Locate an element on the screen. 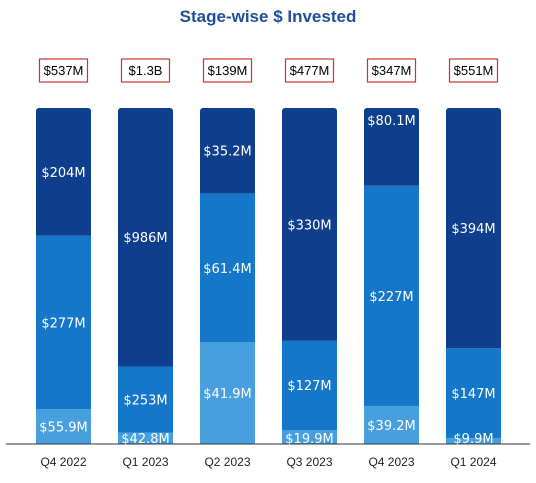 This screenshot has height=483, width=536. segment-value-label: $147M is located at coordinates (473, 394).